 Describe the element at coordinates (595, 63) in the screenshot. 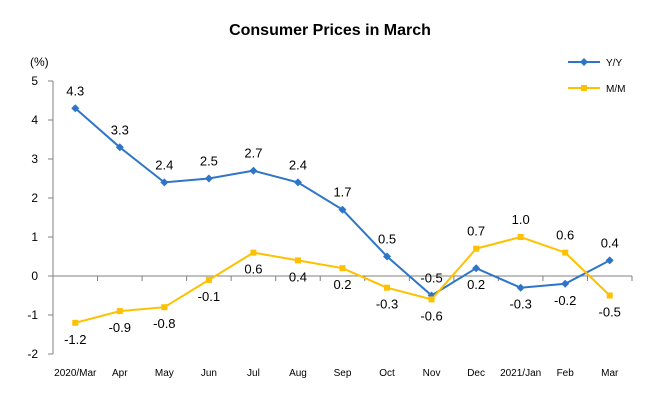

I see `legend-item: Y/Y` at that location.